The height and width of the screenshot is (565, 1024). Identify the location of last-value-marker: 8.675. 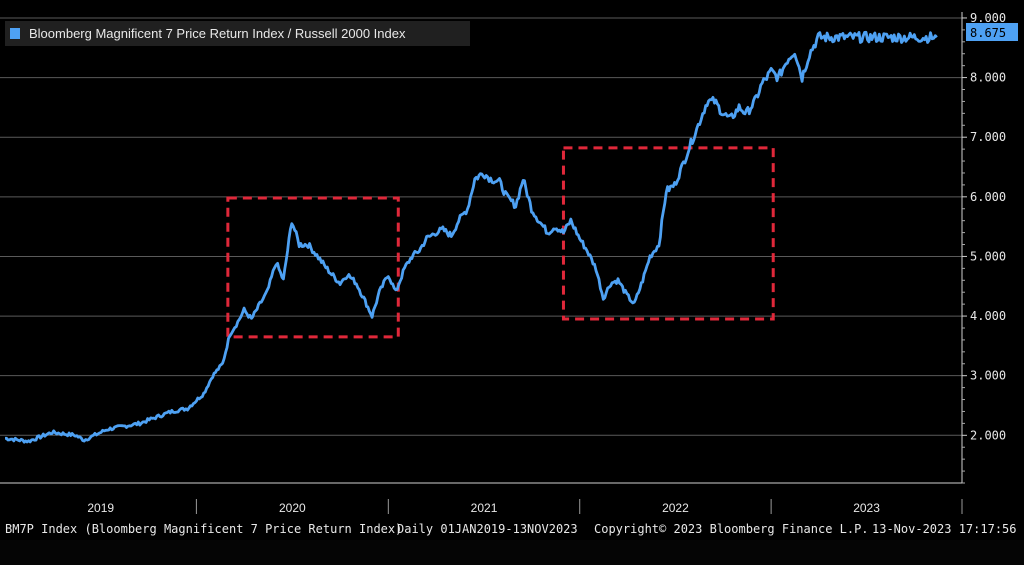
(992, 32).